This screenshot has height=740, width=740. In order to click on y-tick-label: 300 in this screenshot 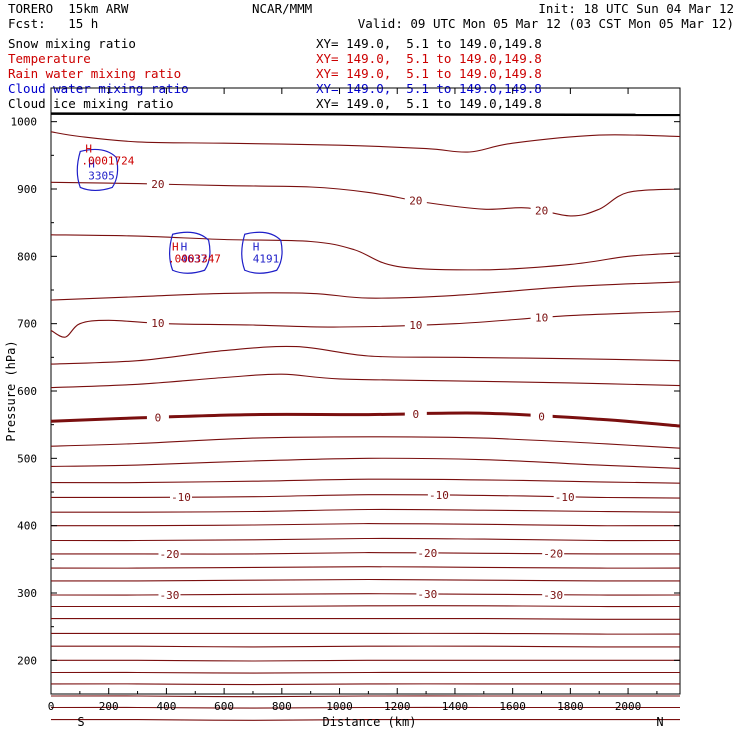, I will do `click(27, 593)`.